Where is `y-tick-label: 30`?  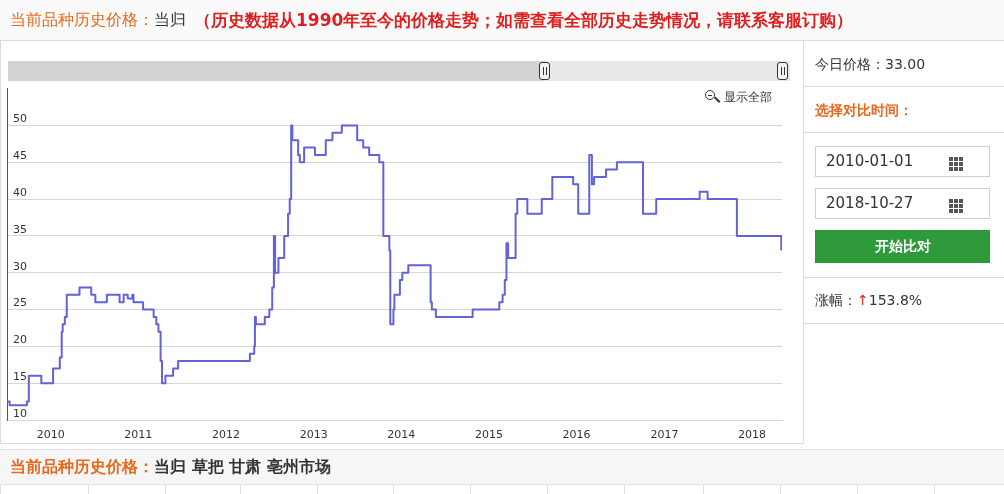 y-tick-label: 30 is located at coordinates (20, 266).